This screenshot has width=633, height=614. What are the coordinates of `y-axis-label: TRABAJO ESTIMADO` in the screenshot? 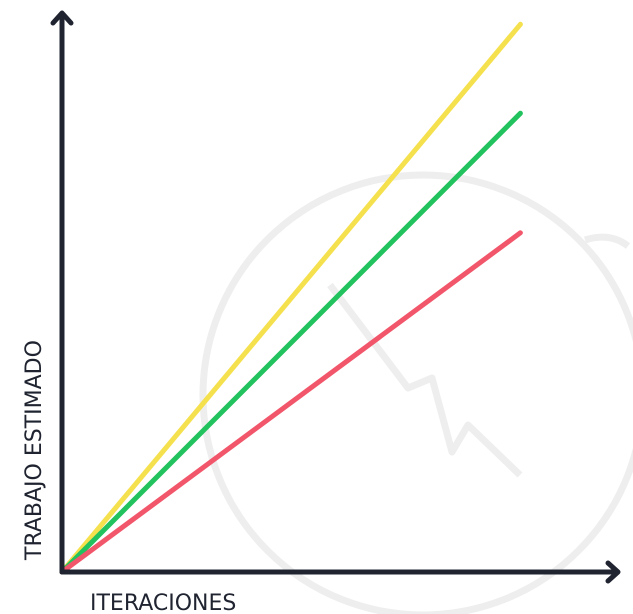 It's located at (34, 450).